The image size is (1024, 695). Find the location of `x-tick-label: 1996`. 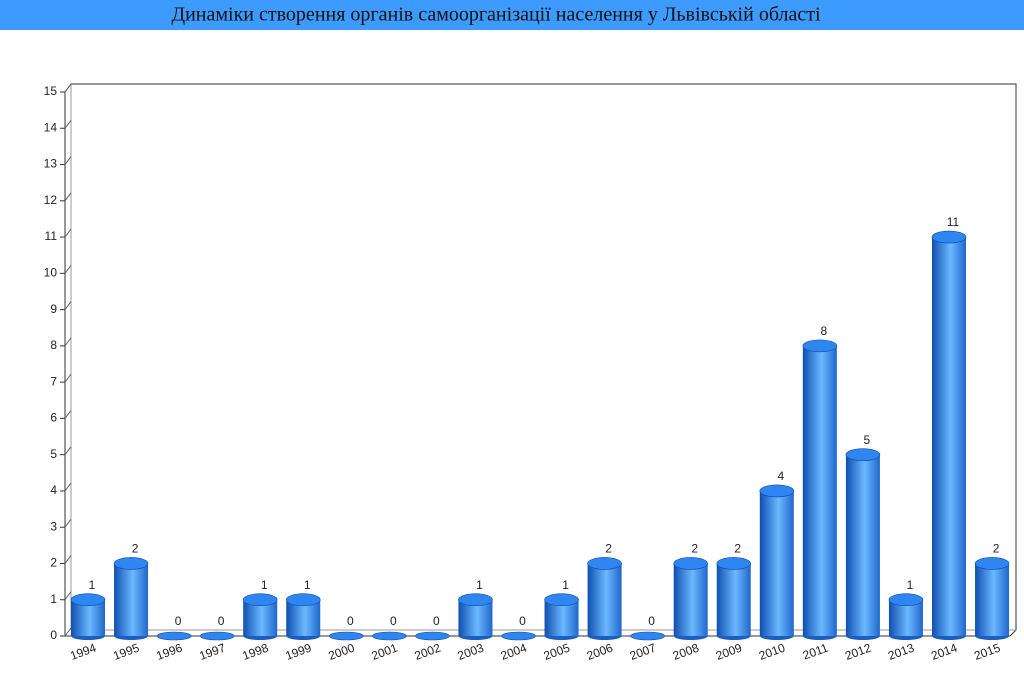

x-tick-label: 1996 is located at coordinates (169, 652).